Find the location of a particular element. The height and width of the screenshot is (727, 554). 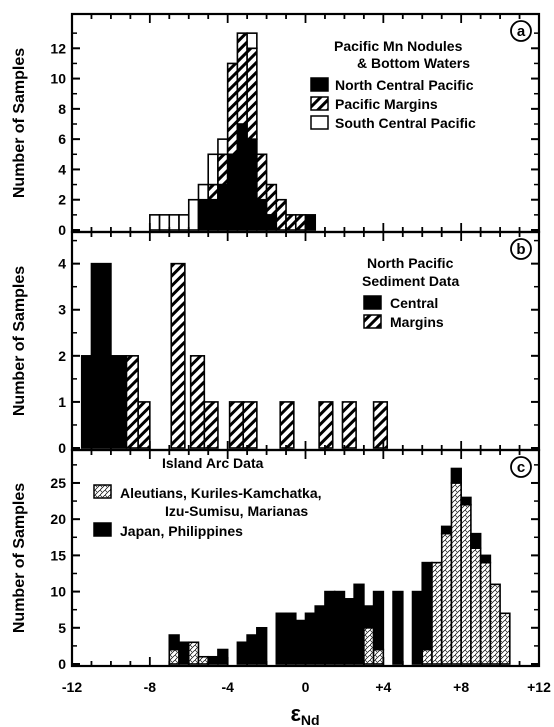

bar-b-0-s0 is located at coordinates (86, 402).